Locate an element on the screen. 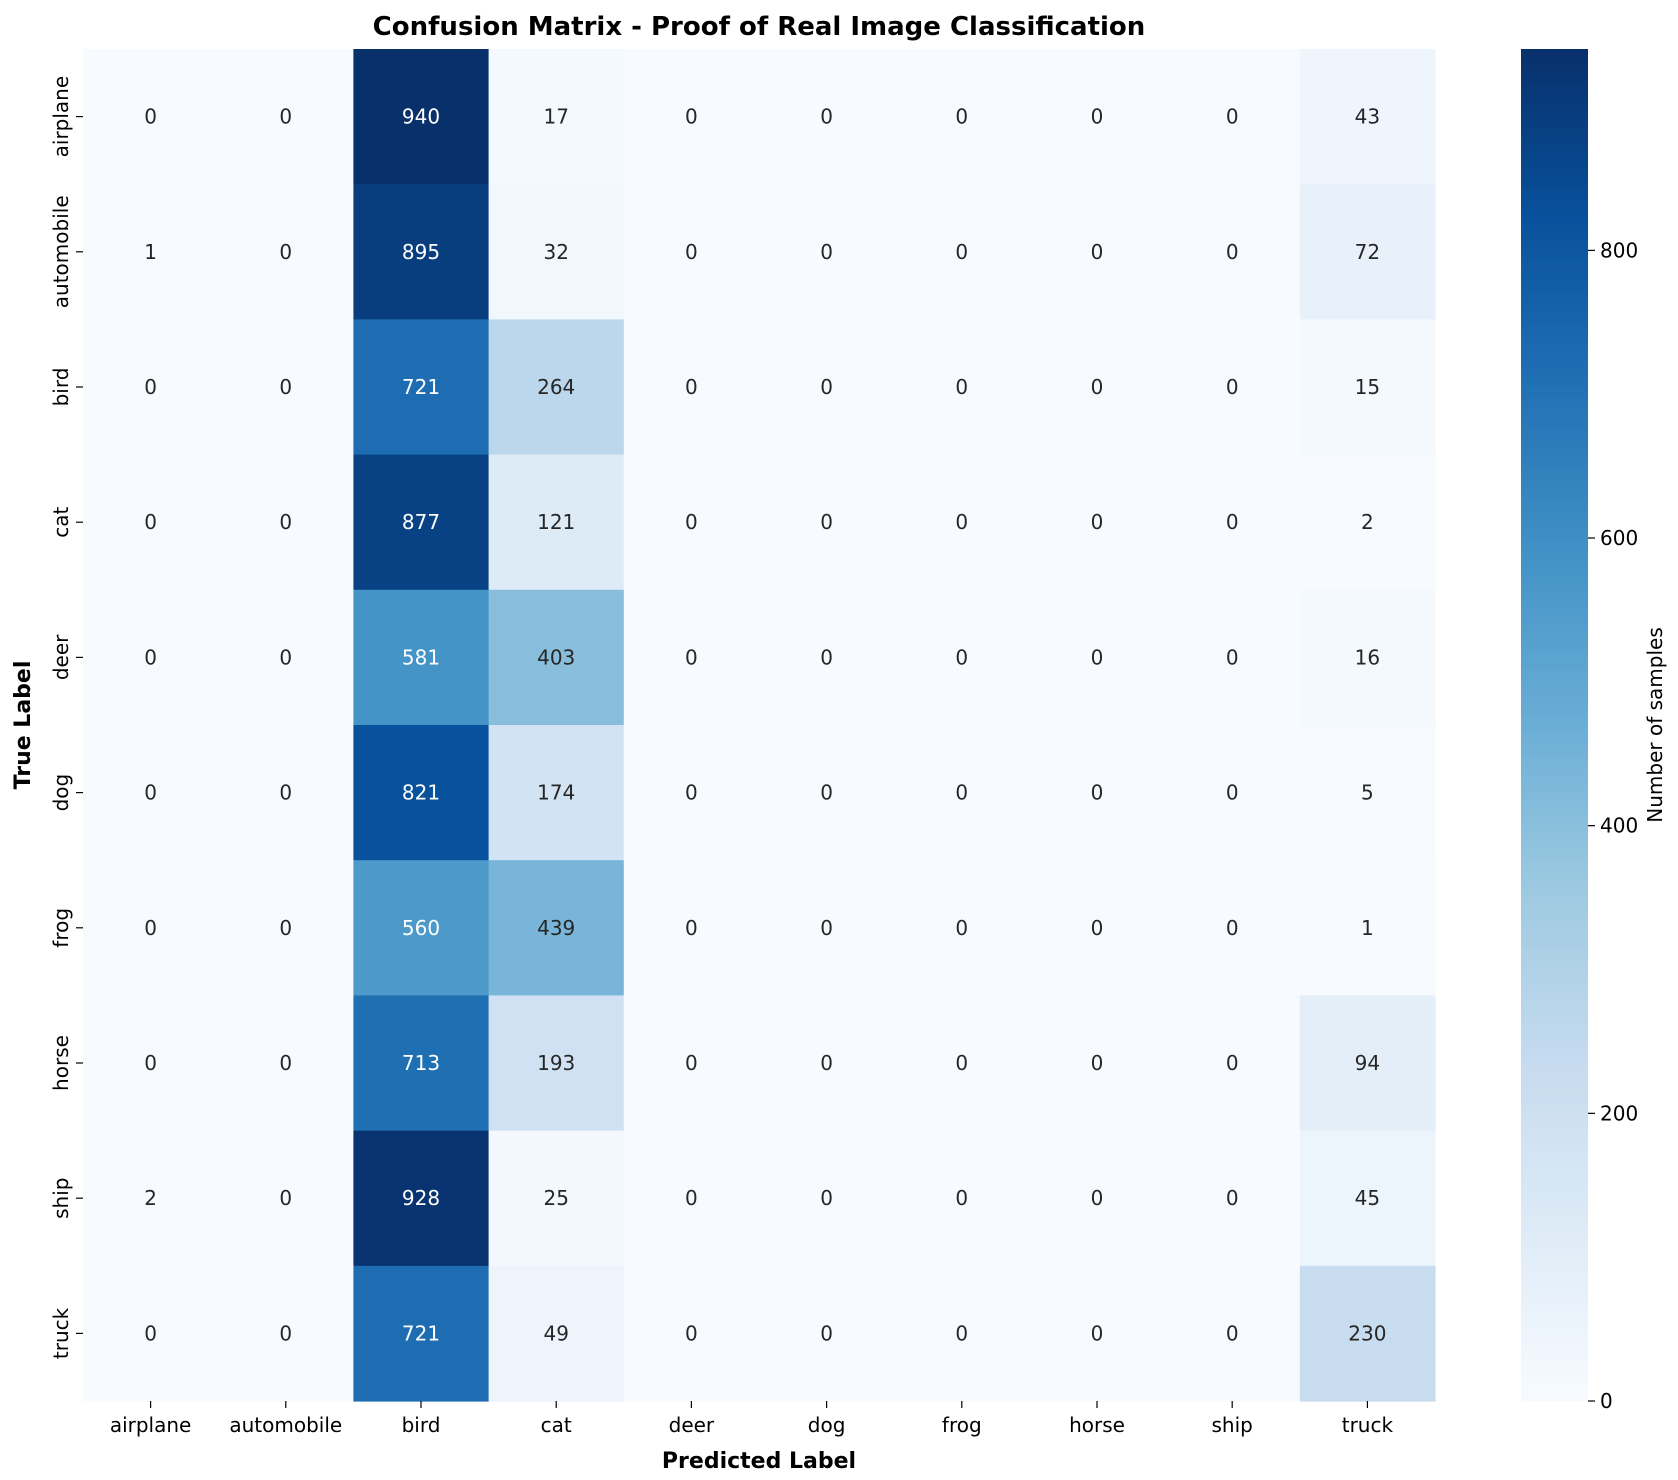  cell-value-label: 16 is located at coordinates (1367, 657).